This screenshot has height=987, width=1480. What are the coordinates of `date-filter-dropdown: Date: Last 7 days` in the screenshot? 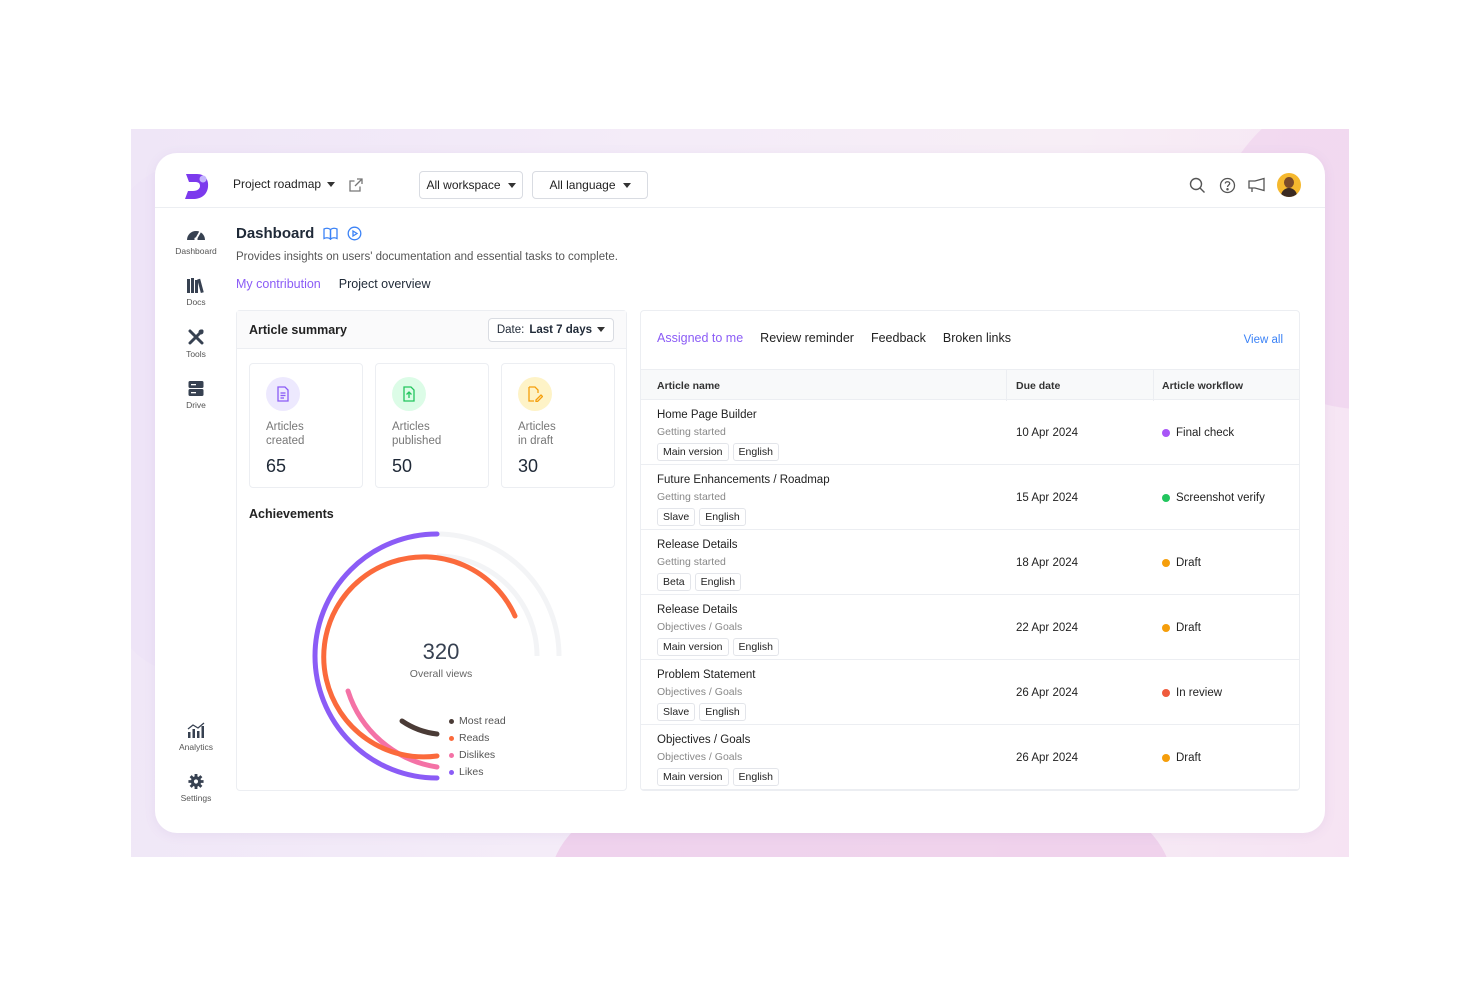 It's located at (550, 329).